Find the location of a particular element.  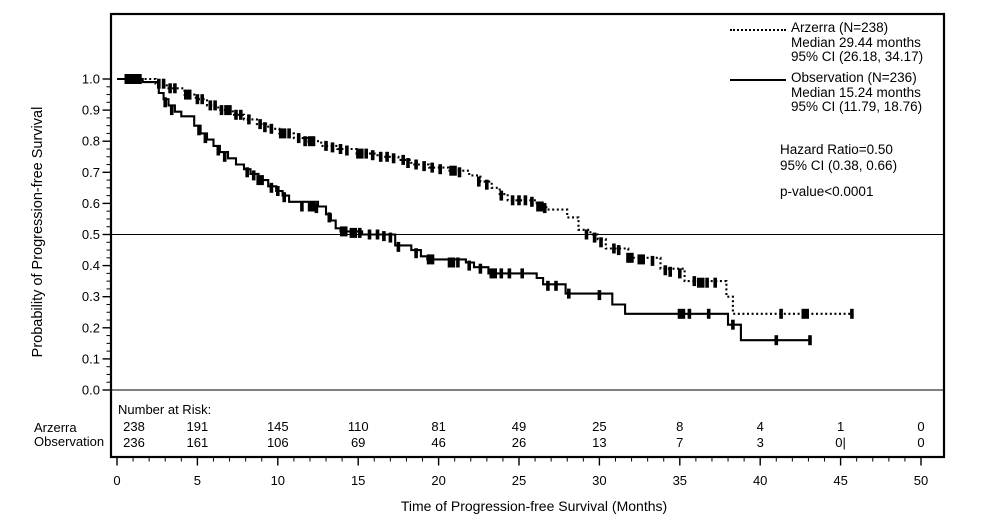

y-tick-label: 0.6 is located at coordinates (91, 203).